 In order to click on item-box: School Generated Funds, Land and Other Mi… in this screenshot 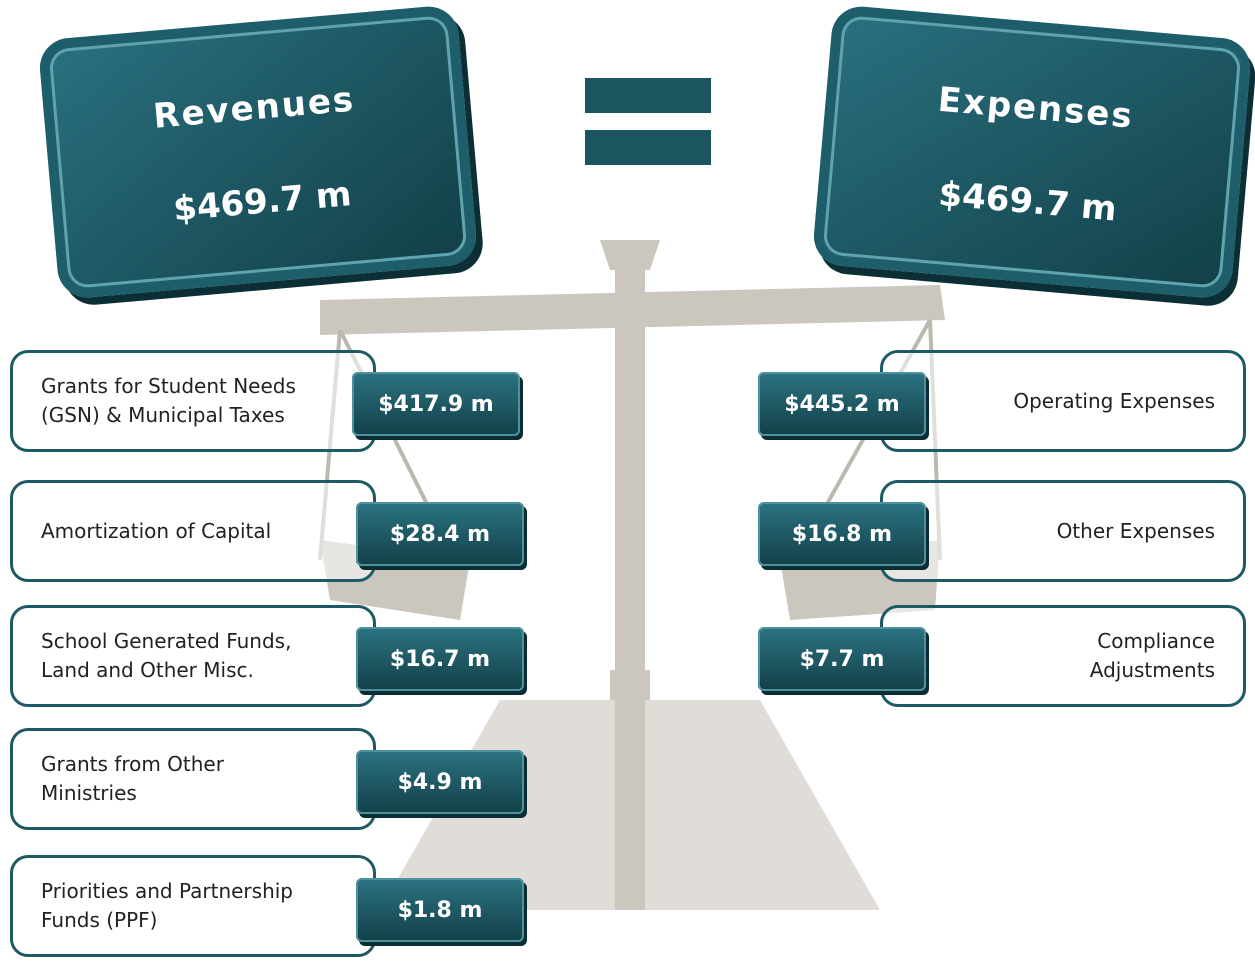, I will do `click(193, 656)`.